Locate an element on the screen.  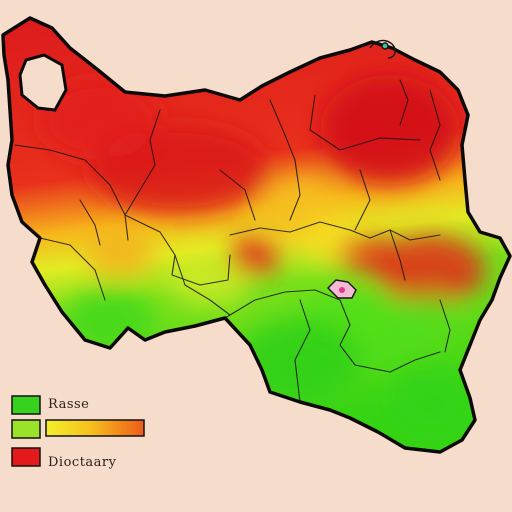
capital-marker is located at coordinates (342, 289).